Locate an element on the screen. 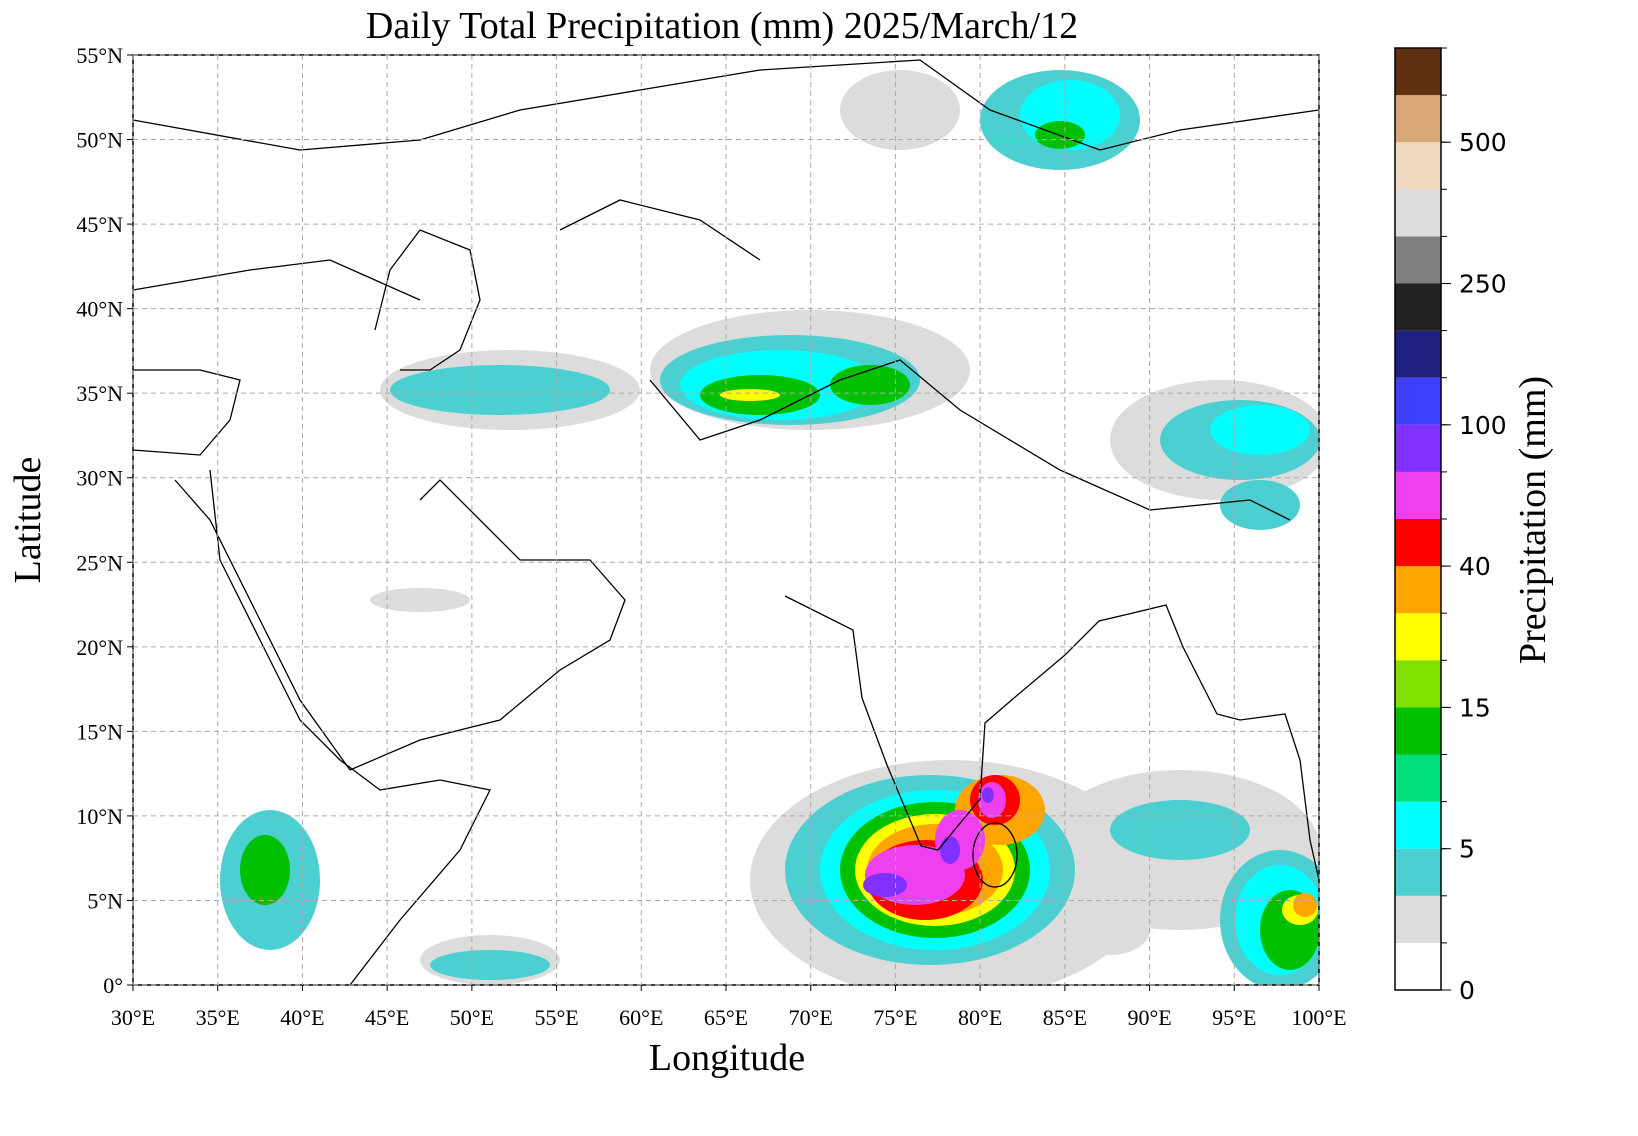  y-tick-label: 0° is located at coordinates (113, 985).